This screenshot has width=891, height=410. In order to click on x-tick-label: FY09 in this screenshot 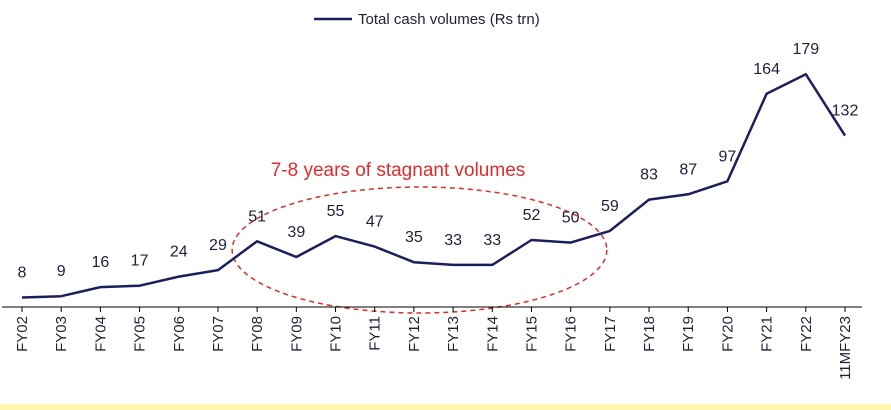, I will do `click(296, 334)`.